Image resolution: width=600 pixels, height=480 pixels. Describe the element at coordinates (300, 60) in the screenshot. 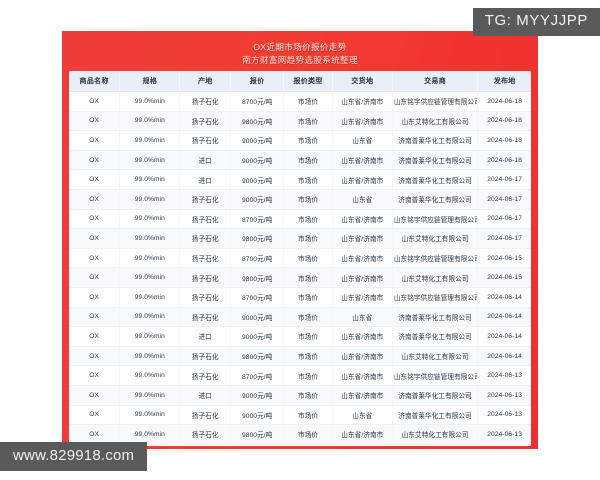

I see `card-title-line2: 南方财富网趋势选股系统整理` at that location.